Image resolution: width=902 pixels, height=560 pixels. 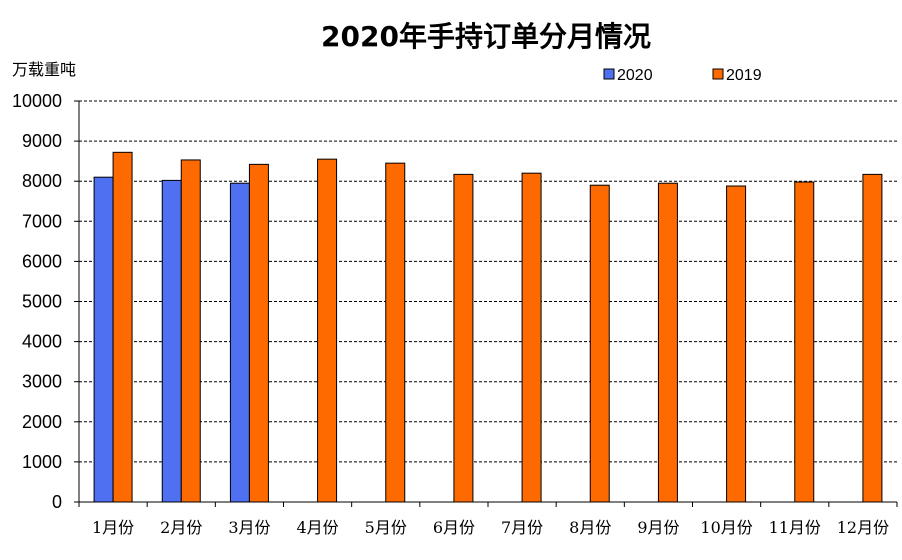 What do you see at coordinates (635, 75) in the screenshot?
I see `legend-label-2020: 2020` at bounding box center [635, 75].